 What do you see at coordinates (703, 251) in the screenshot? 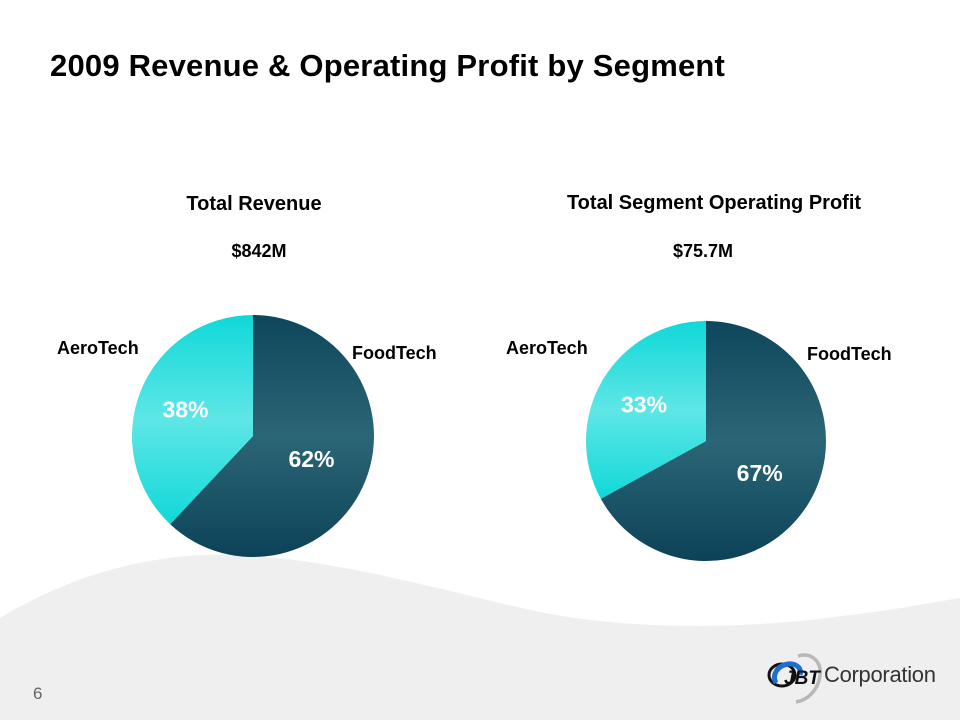
I see `profit-chart-total: $75.7M` at bounding box center [703, 251].